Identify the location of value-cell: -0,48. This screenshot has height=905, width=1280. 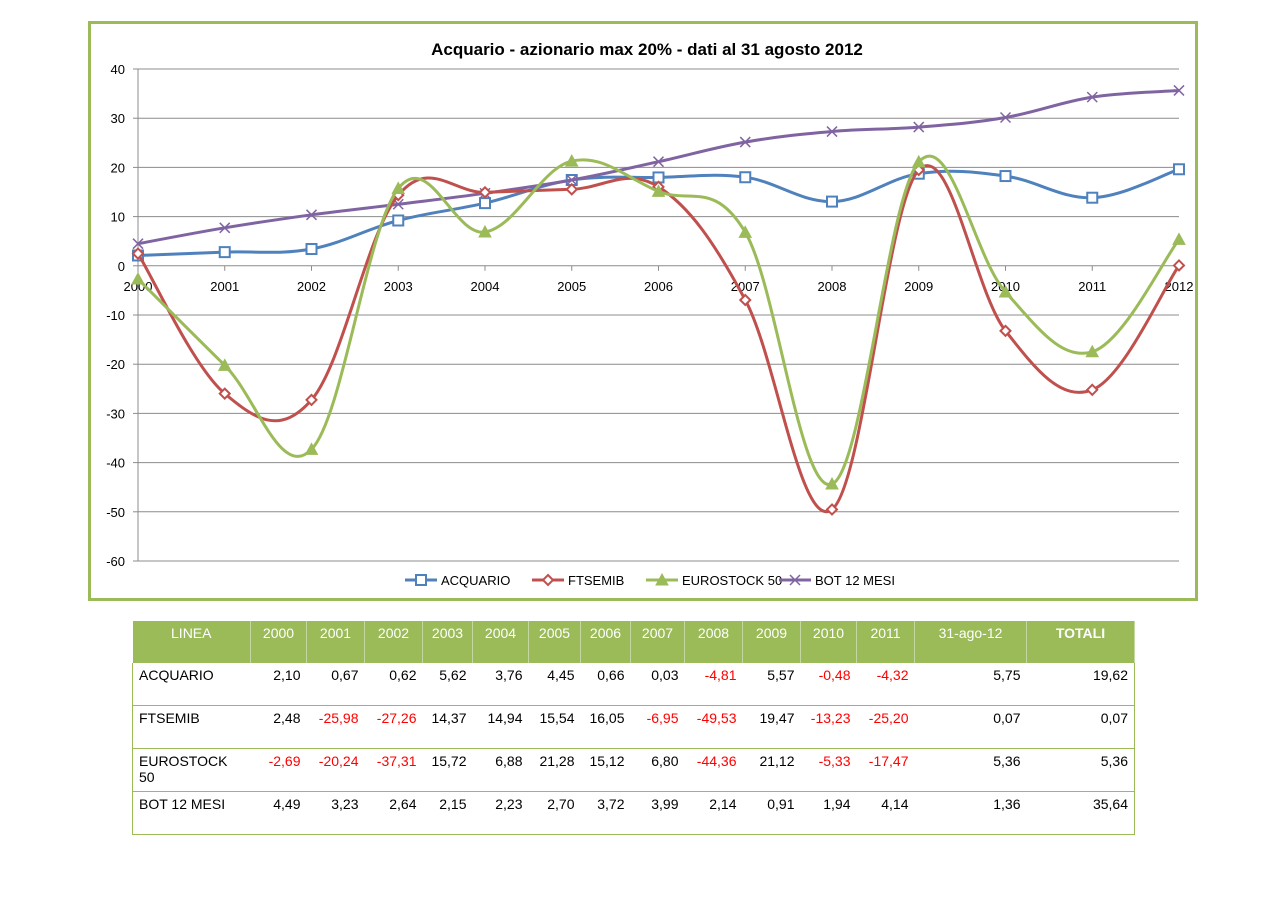
(828, 684).